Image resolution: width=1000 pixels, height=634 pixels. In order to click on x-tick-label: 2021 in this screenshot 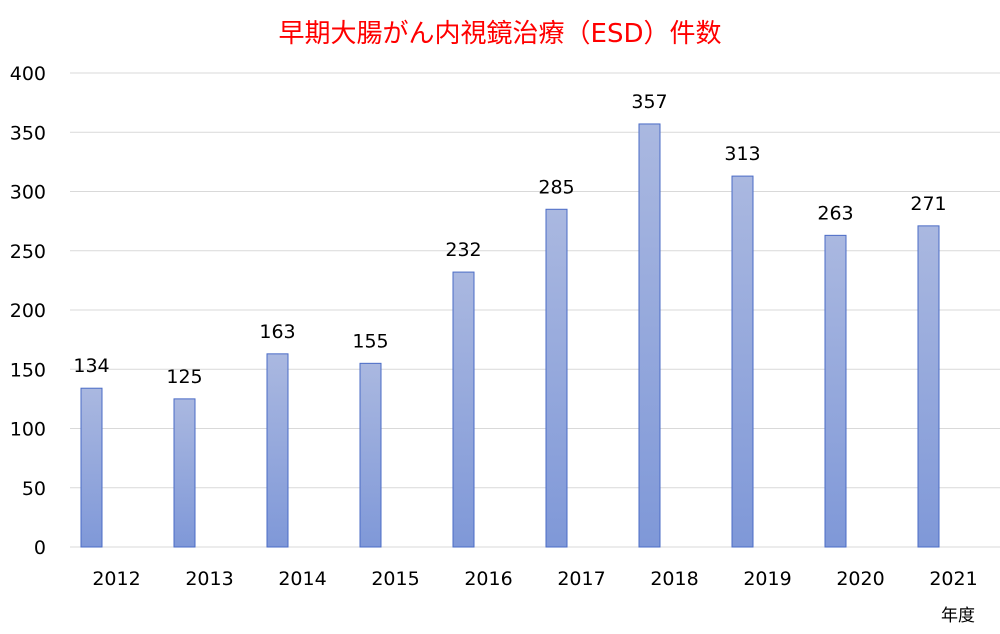, I will do `click(953, 579)`.